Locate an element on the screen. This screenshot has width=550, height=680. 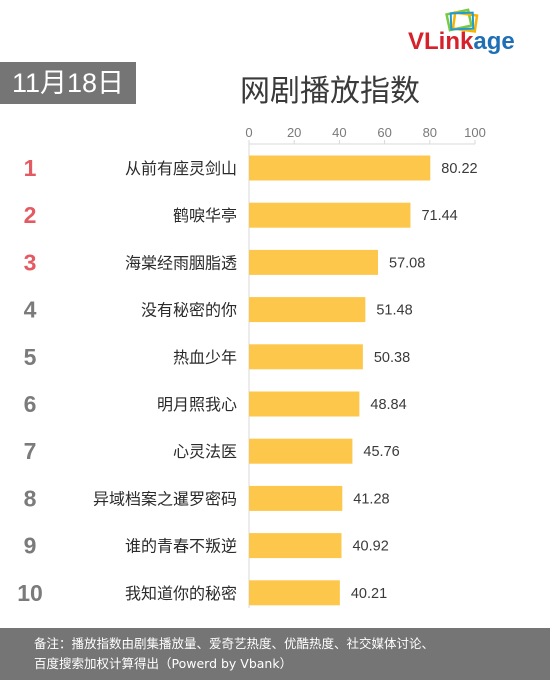
vlinkage-logo: VLinkage is located at coordinates (474, 33).